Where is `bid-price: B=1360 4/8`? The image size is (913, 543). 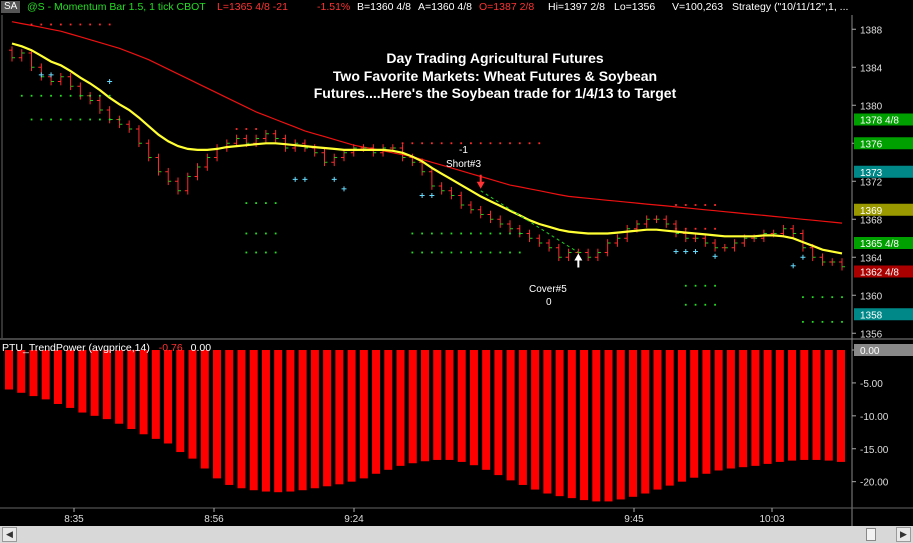 bid-price: B=1360 4/8 is located at coordinates (384, 7).